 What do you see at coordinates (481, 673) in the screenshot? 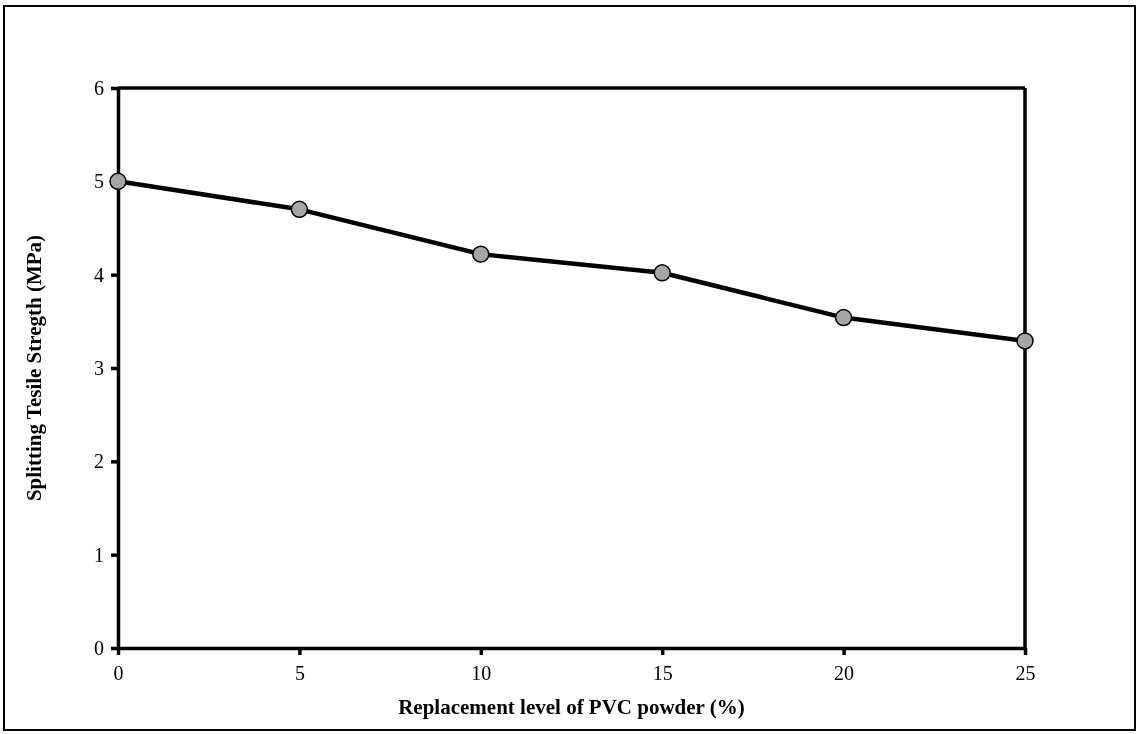
I see `x-tick-label: 10` at bounding box center [481, 673].